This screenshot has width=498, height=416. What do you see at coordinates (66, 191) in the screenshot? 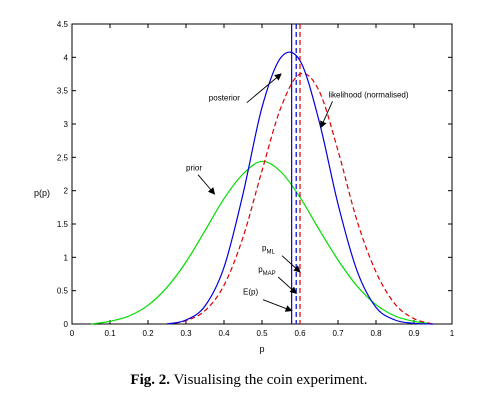
I see `y-tick-label: 2` at bounding box center [66, 191].